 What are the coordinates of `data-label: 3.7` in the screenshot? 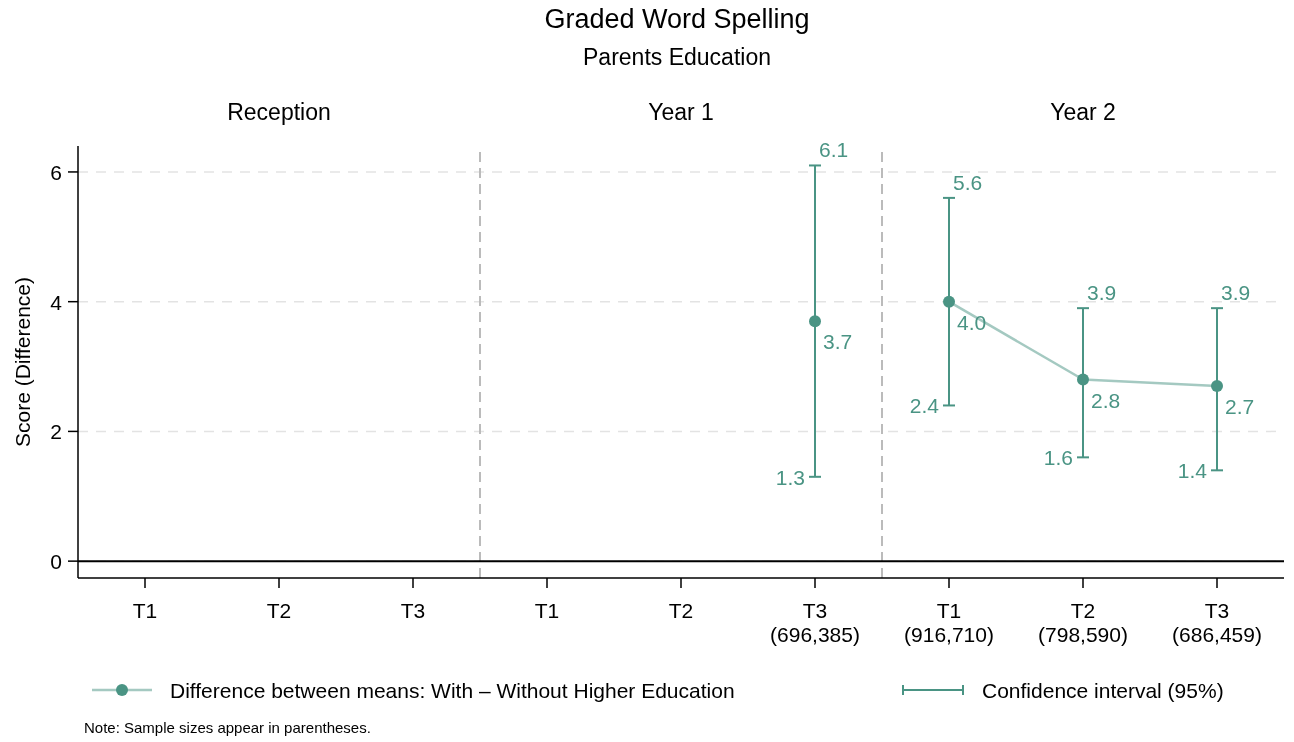 It's located at (838, 342).